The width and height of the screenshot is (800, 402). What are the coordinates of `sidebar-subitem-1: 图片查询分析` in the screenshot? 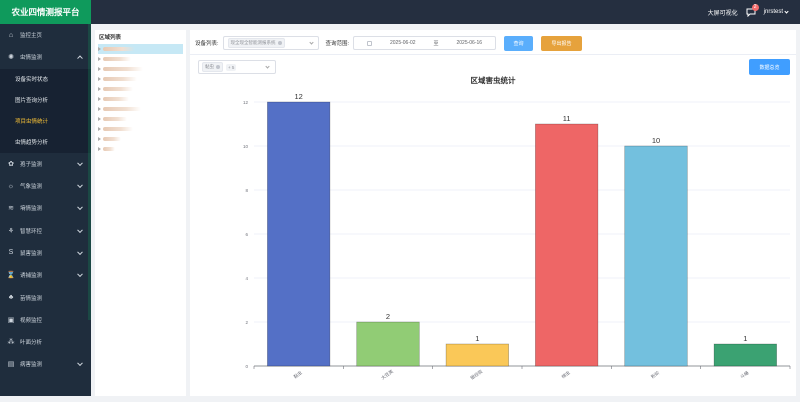 It's located at (32, 101).